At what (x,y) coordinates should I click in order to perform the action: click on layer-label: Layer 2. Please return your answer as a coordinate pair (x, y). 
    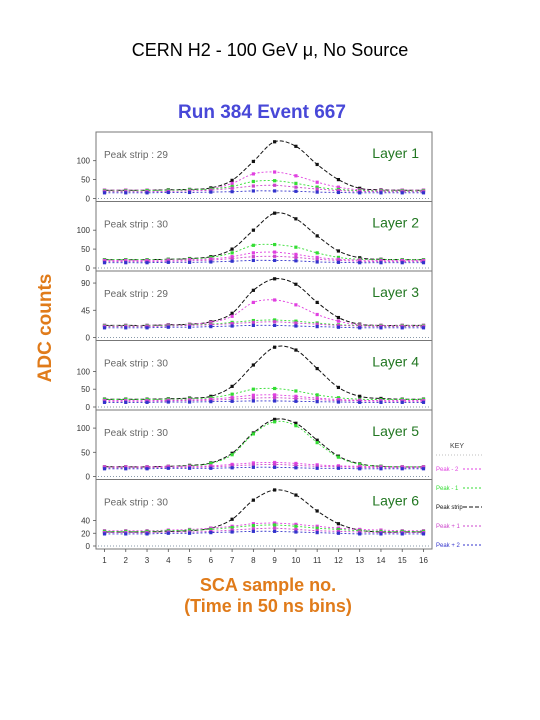
    Looking at the image, I should click on (395, 223).